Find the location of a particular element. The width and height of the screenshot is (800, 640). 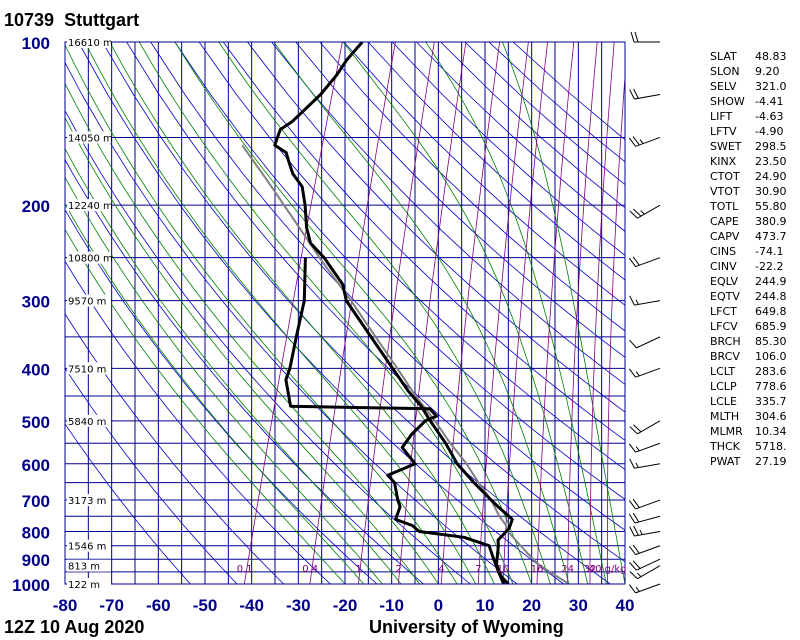

index-key: CINS is located at coordinates (723, 251).